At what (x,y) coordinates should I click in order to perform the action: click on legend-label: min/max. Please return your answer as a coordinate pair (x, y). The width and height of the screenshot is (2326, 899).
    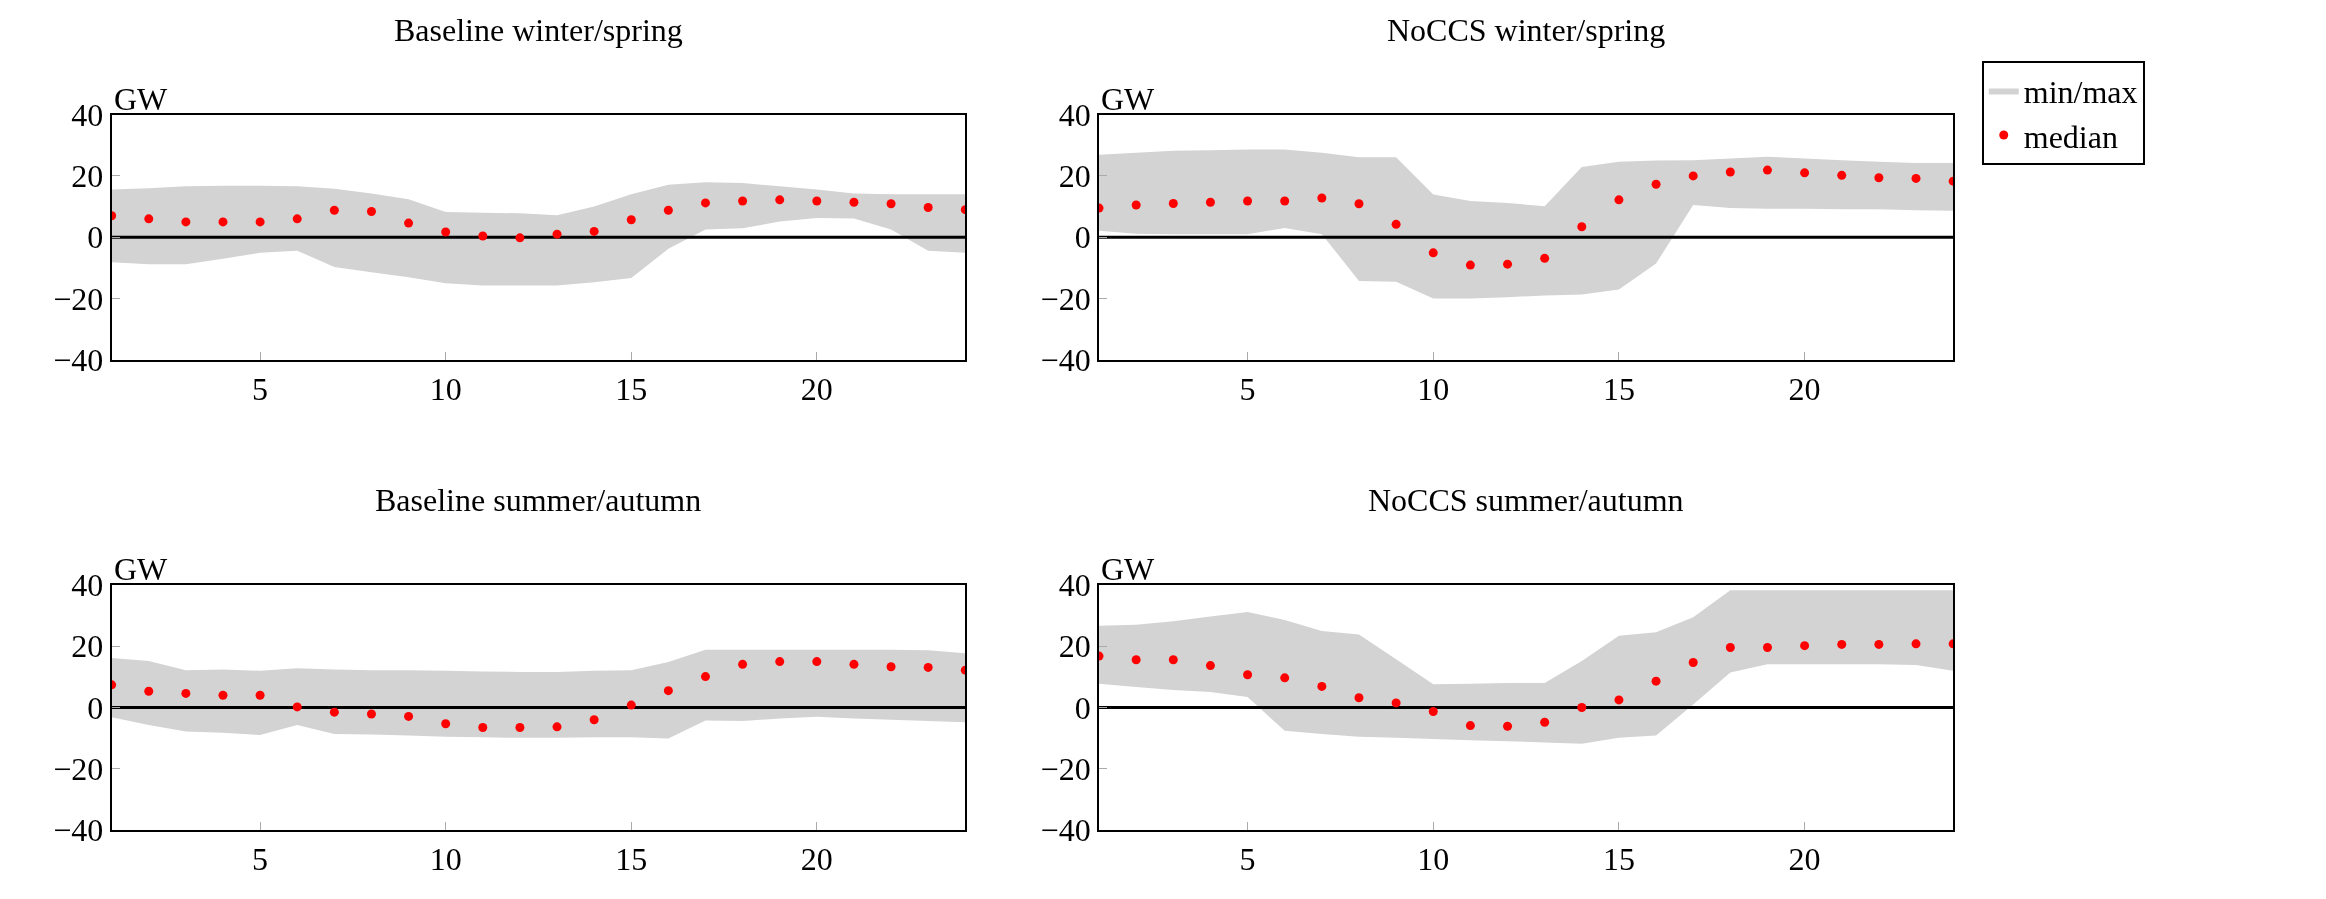
    Looking at the image, I should click on (2080, 91).